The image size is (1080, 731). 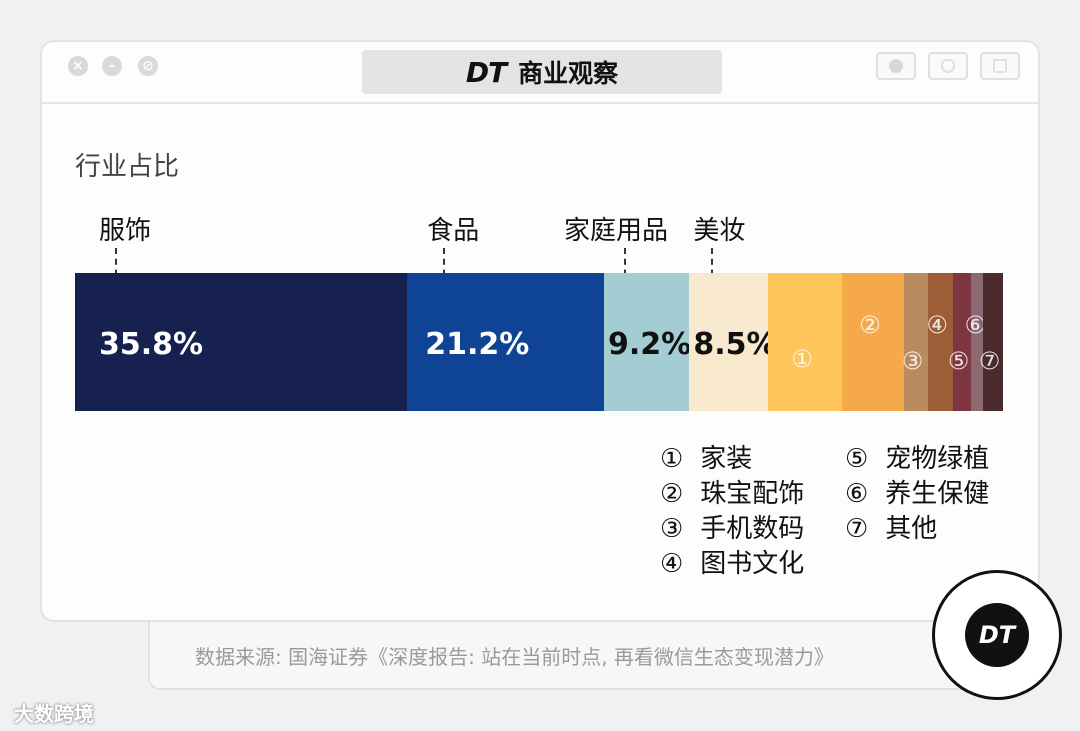 What do you see at coordinates (151, 344) in the screenshot?
I see `segment-value-label: 35.8%` at bounding box center [151, 344].